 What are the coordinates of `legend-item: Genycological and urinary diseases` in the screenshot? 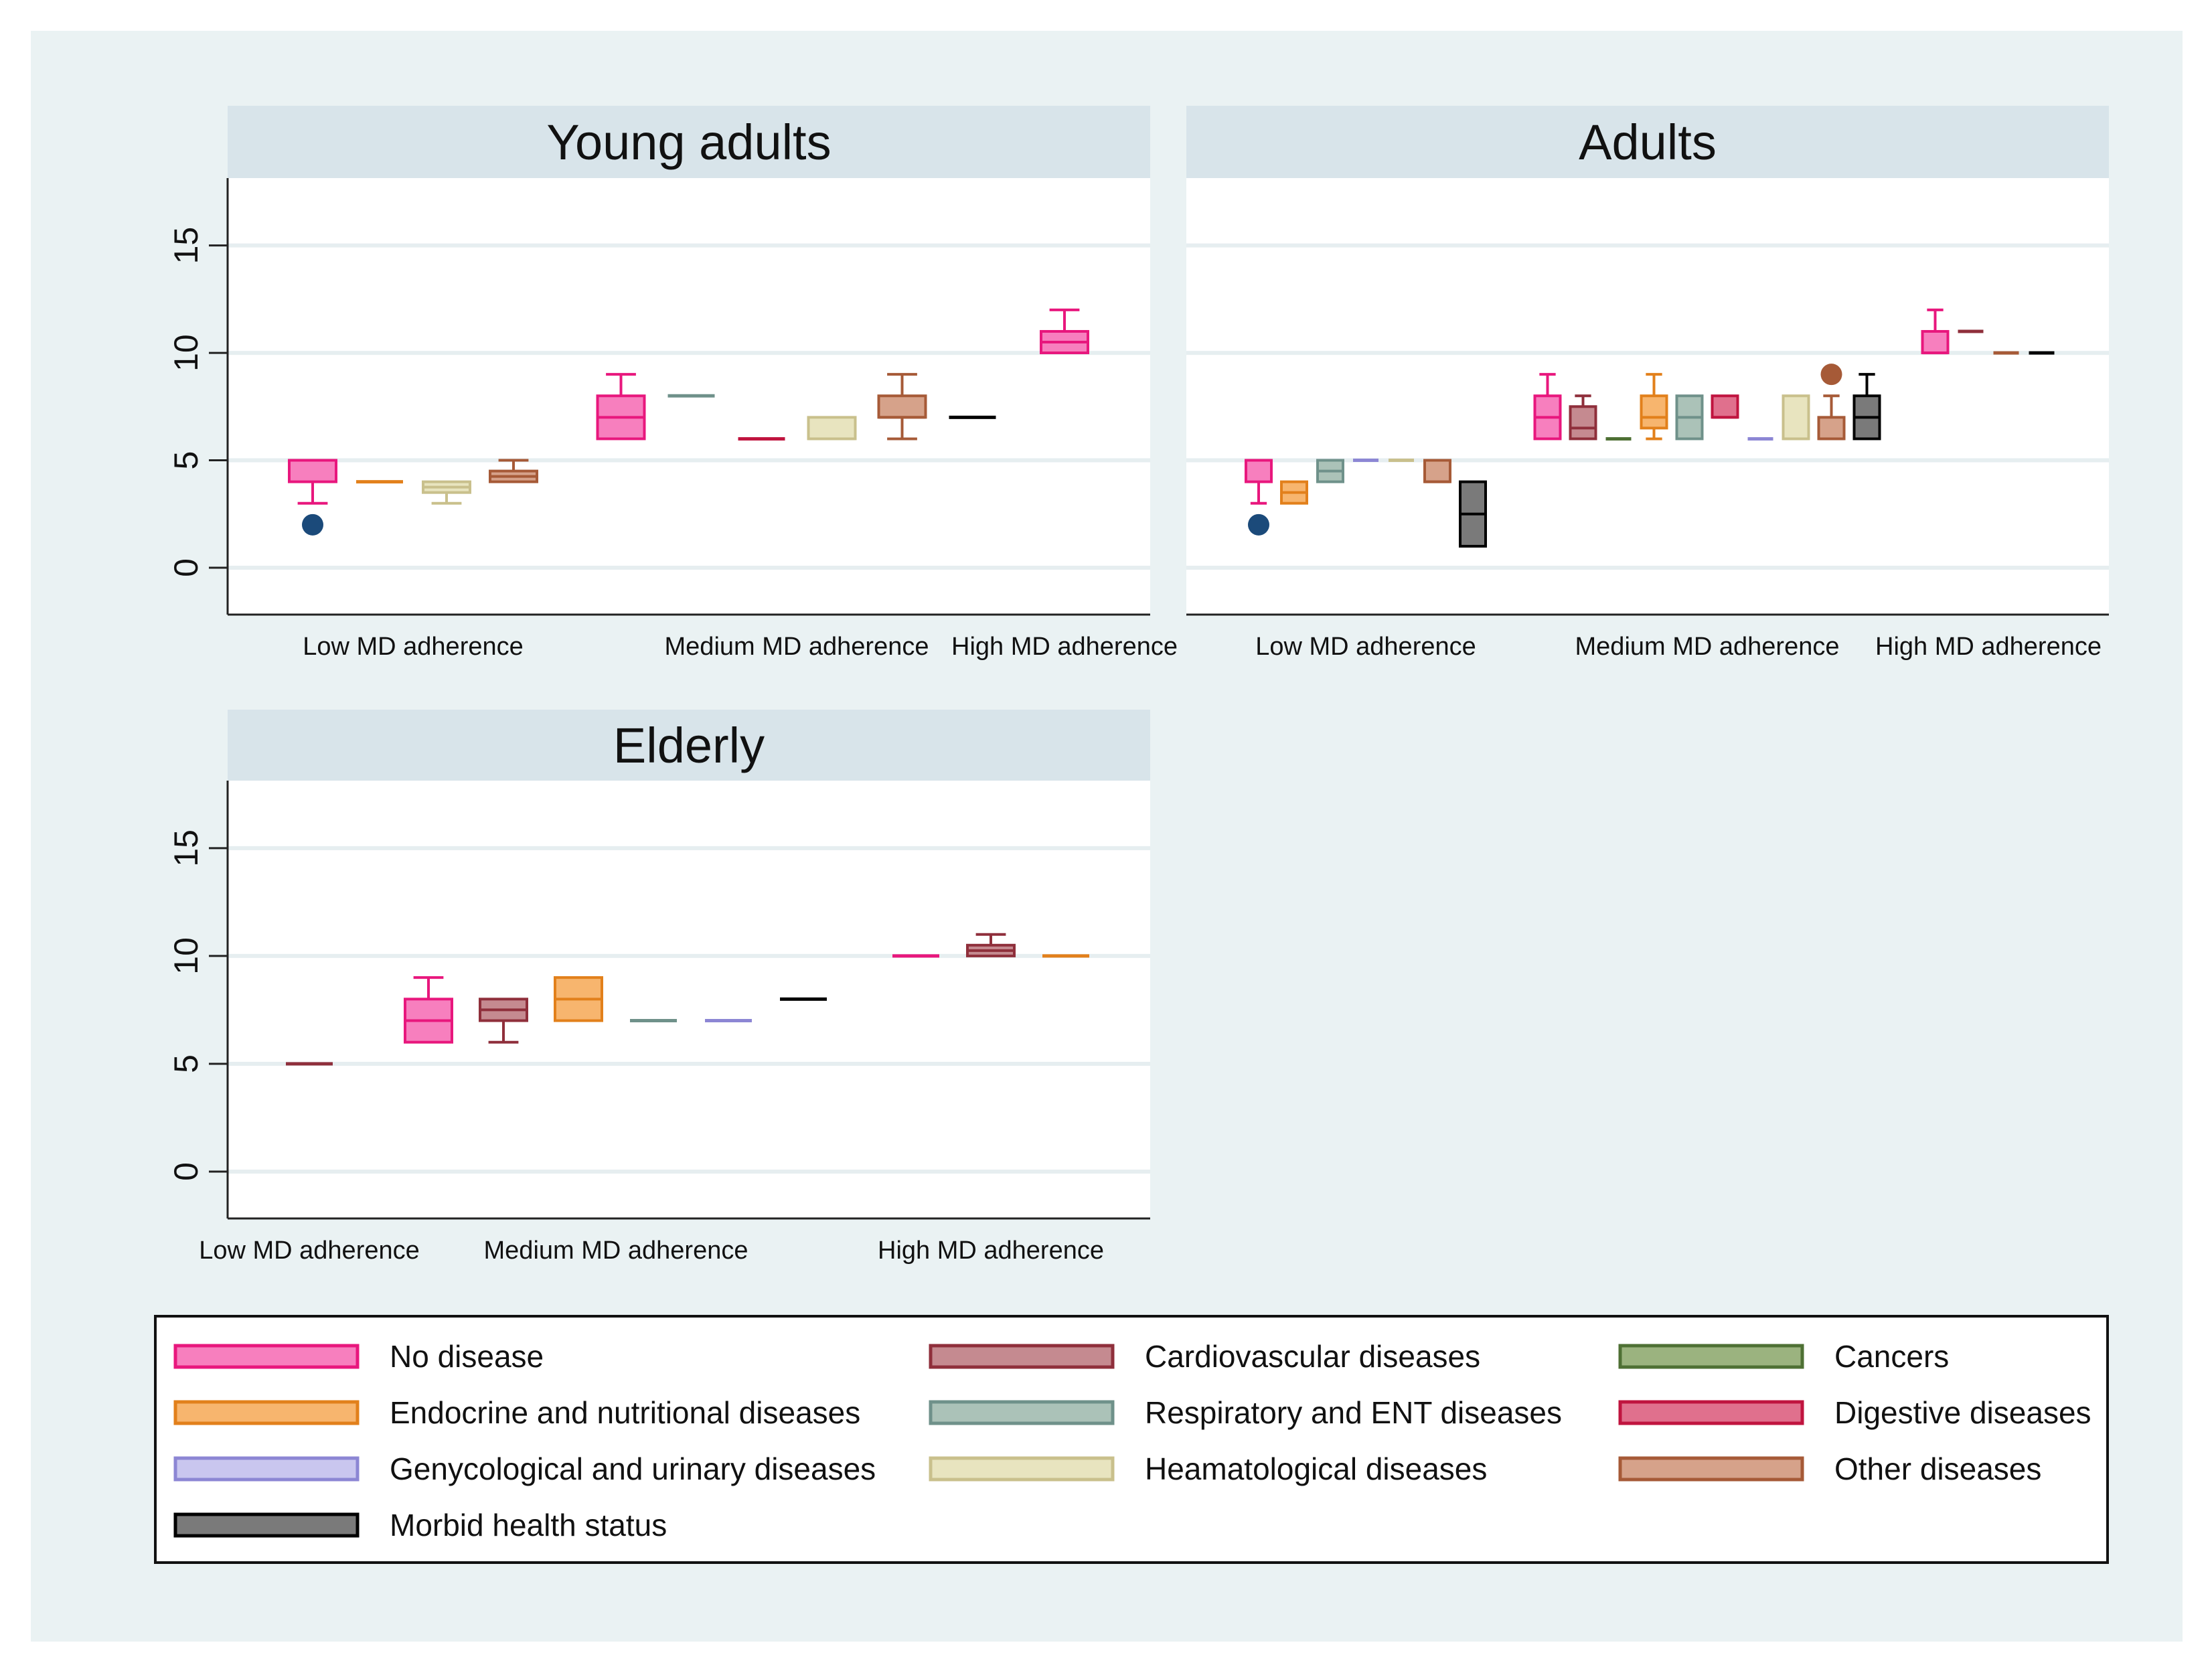 It's located at (524, 1468).